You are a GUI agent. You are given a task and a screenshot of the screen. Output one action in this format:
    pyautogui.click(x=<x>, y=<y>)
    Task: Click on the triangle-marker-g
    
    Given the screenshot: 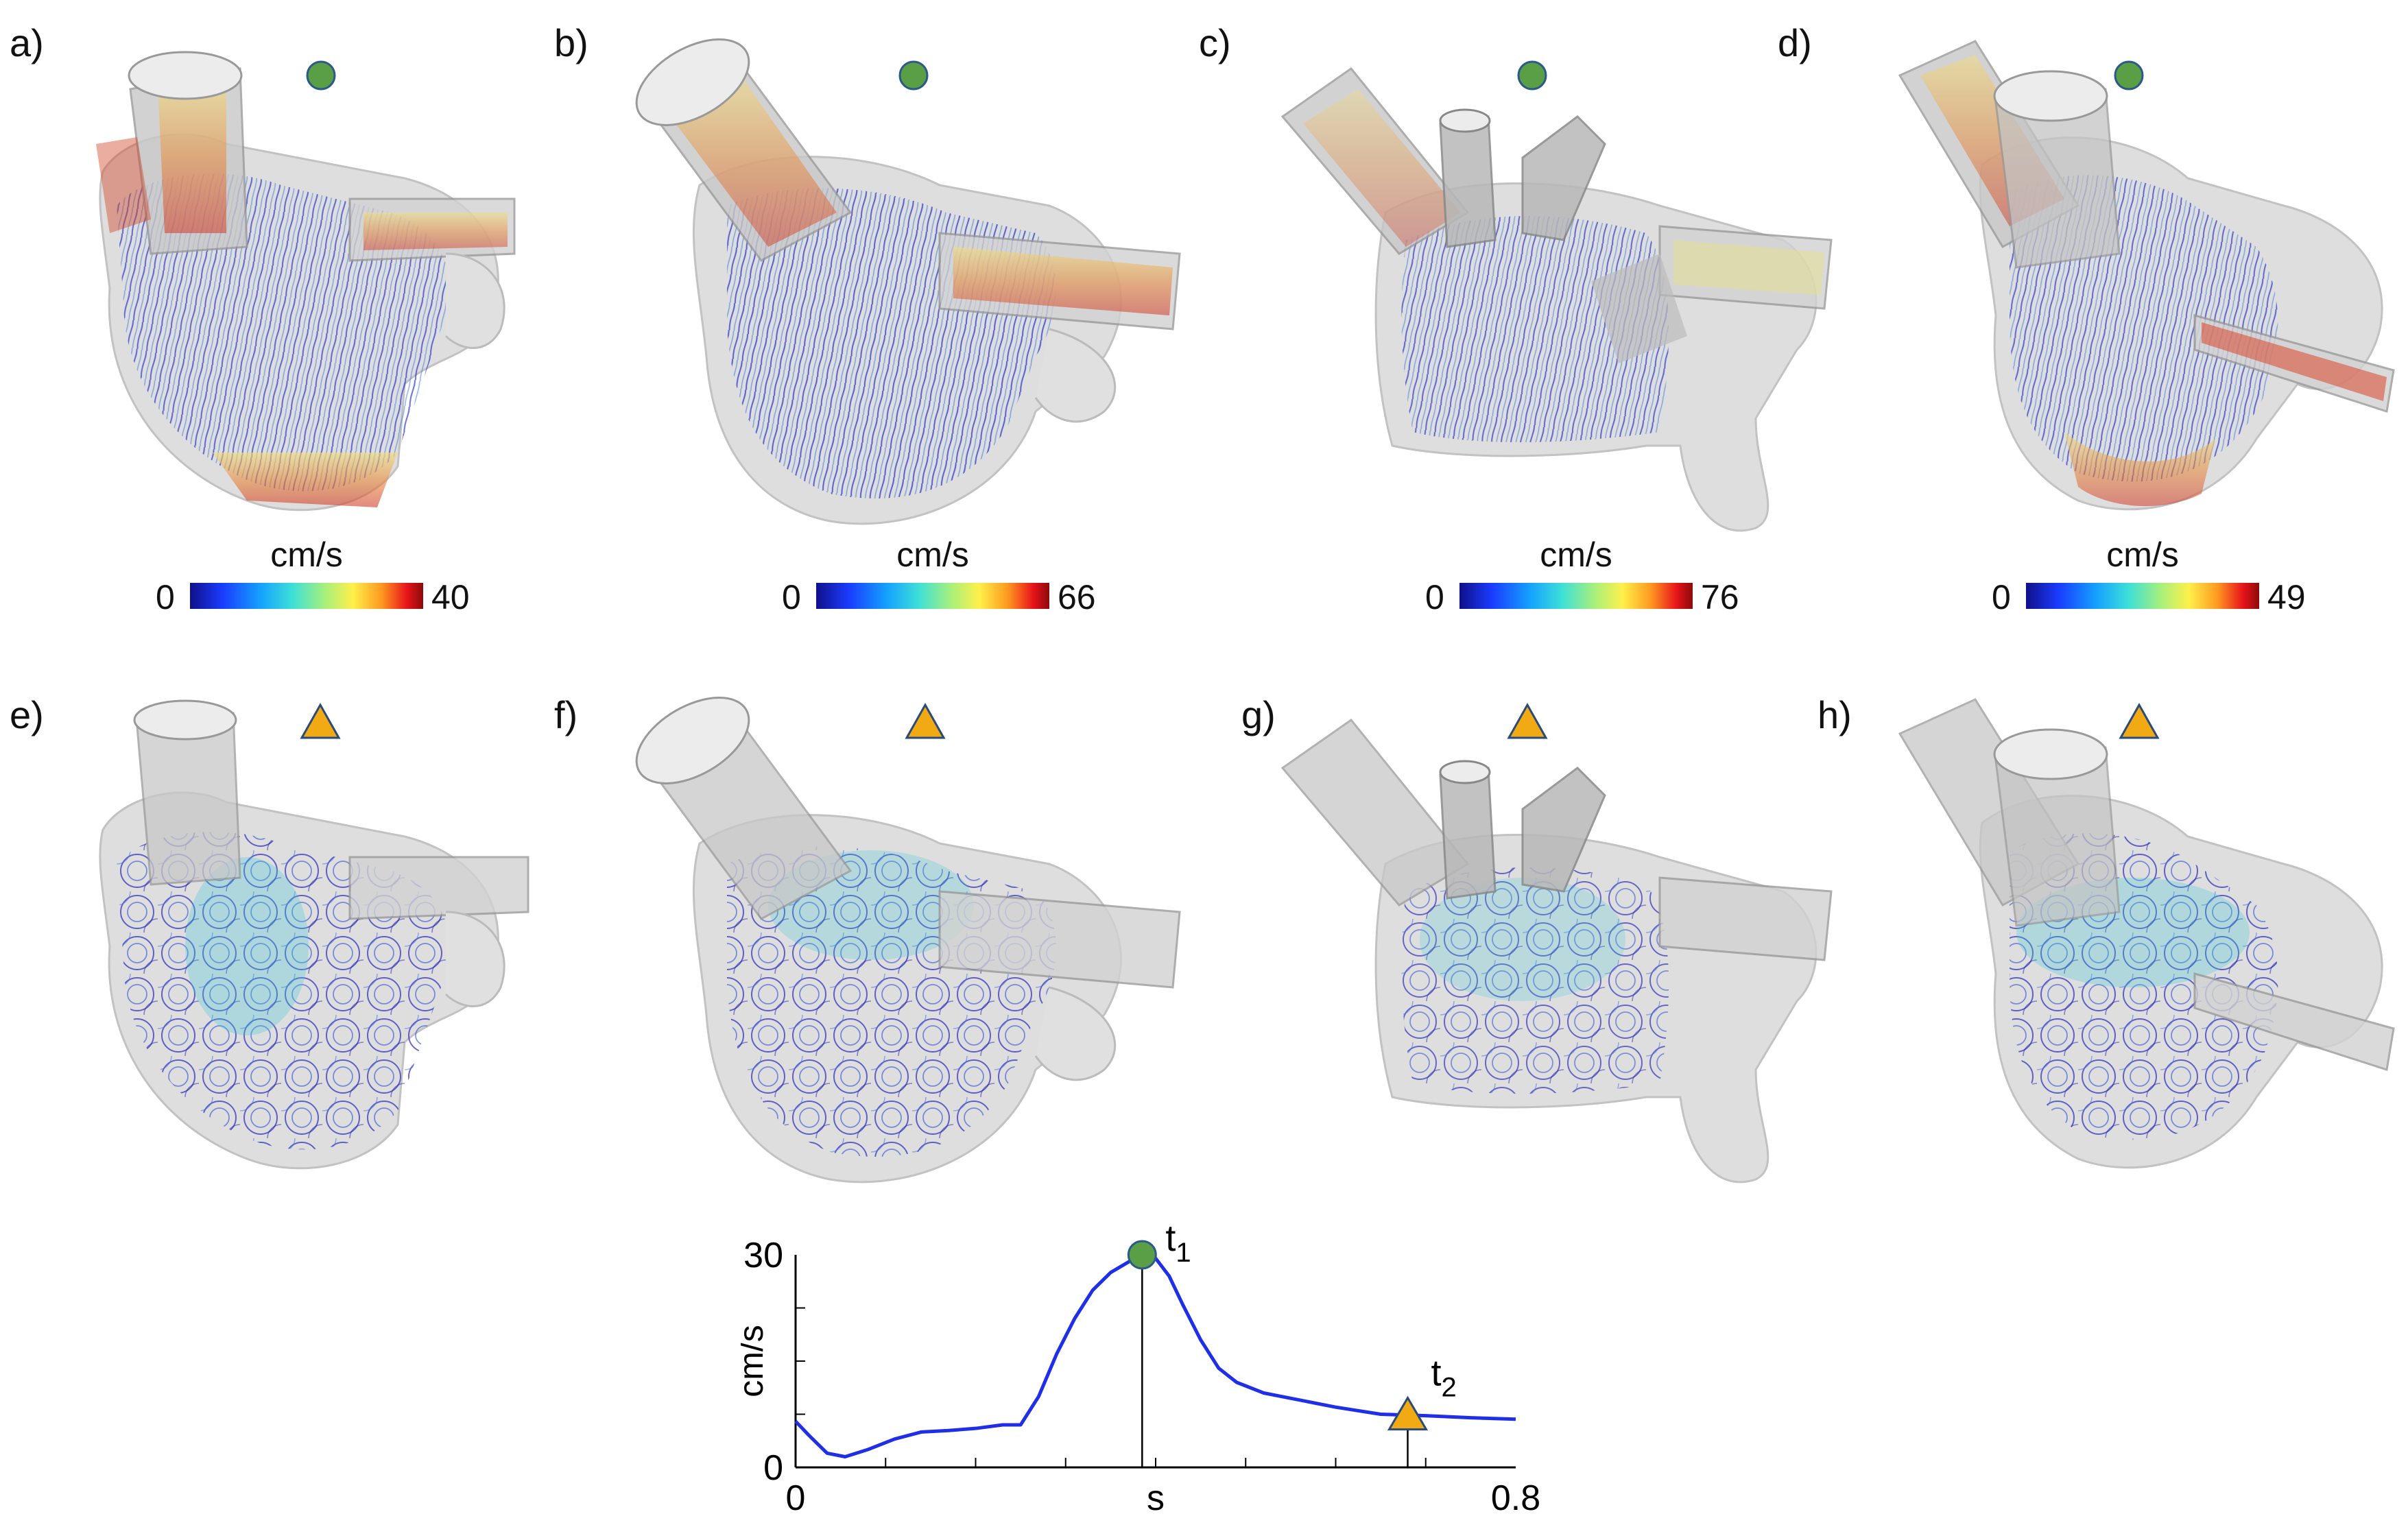 What is the action you would take?
    pyautogui.click(x=1528, y=720)
    